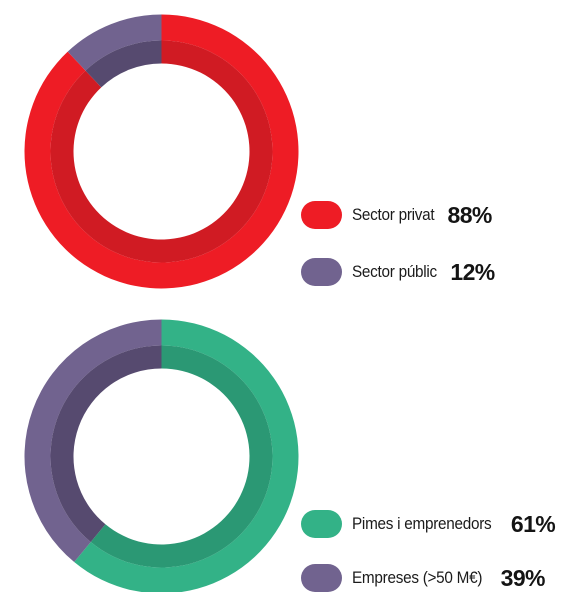  I want to click on donut-1-slice-sector-p-blic, so click(114, 42).